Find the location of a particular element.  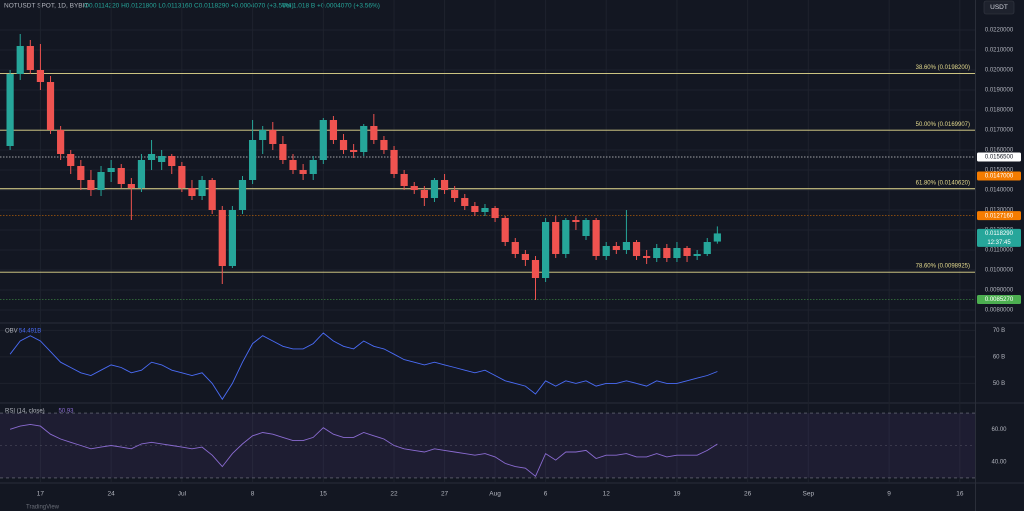

indicator-value: 50.93 is located at coordinates (67, 412).